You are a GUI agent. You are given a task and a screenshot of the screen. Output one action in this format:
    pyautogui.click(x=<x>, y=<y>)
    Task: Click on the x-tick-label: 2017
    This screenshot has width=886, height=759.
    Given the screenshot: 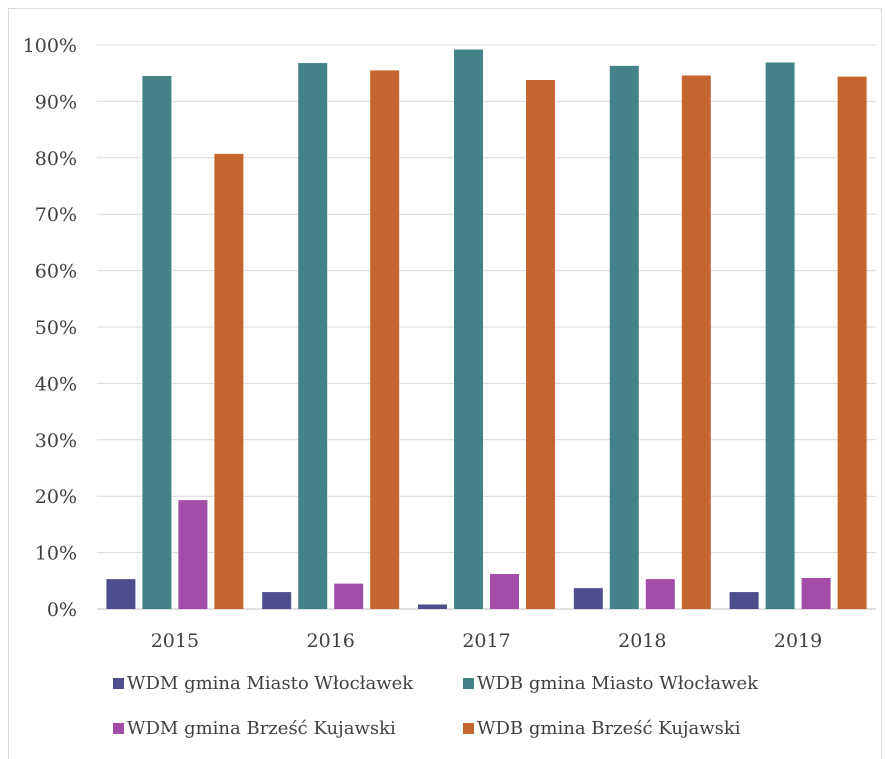 What is the action you would take?
    pyautogui.click(x=486, y=641)
    